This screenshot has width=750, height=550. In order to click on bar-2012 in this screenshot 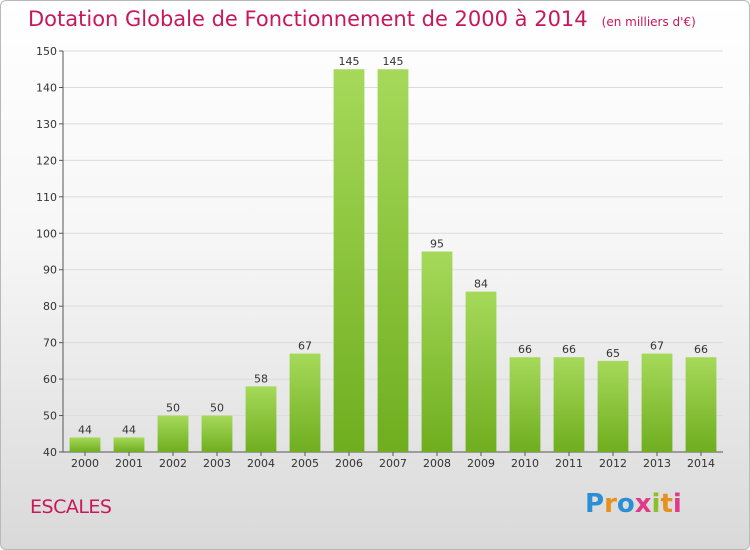, I will do `click(613, 406)`.